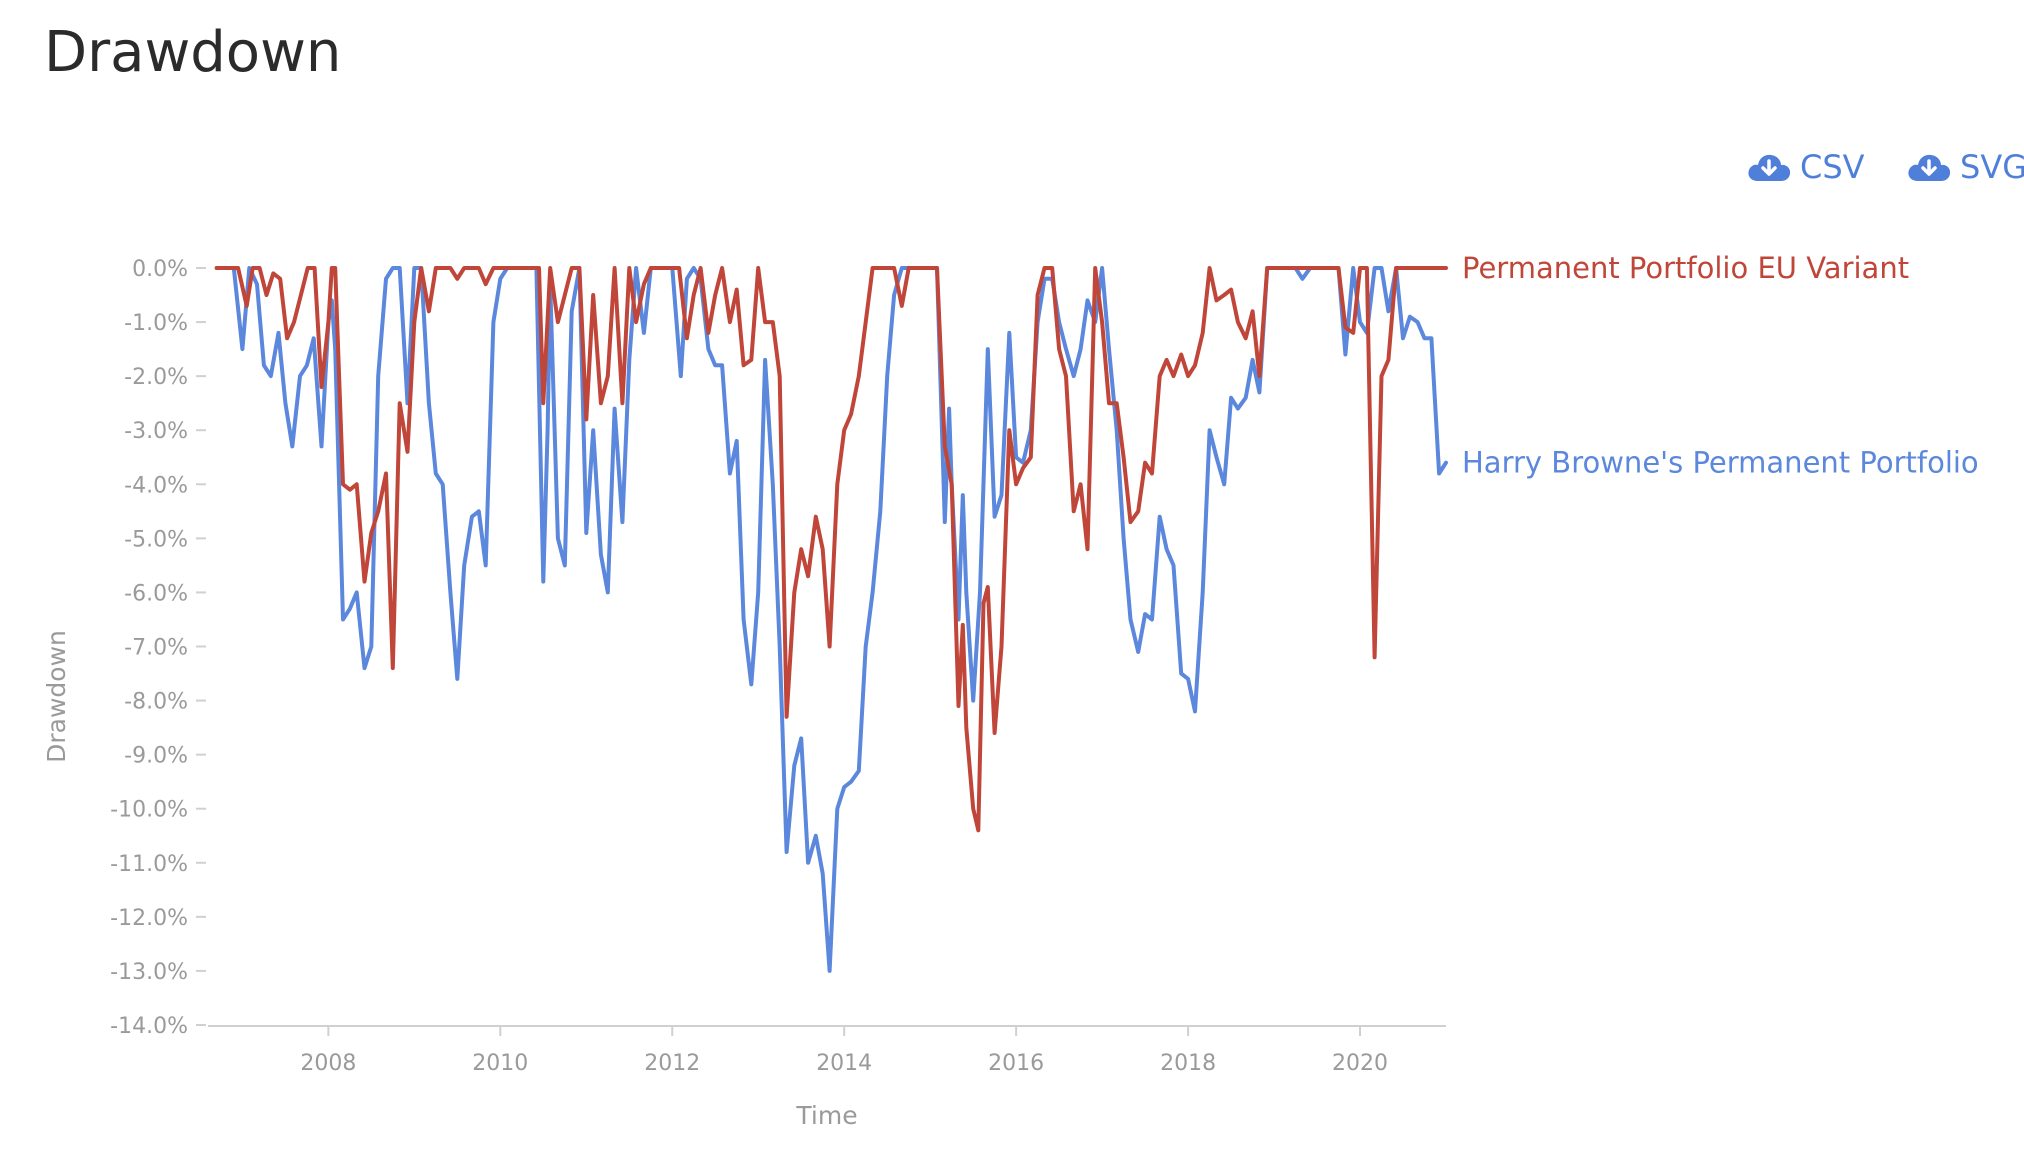  What do you see at coordinates (1720, 463) in the screenshot?
I see `legend-label-harry-browne-s-permanent-portfolio: Harry Browne's Permanent Portfolio` at bounding box center [1720, 463].